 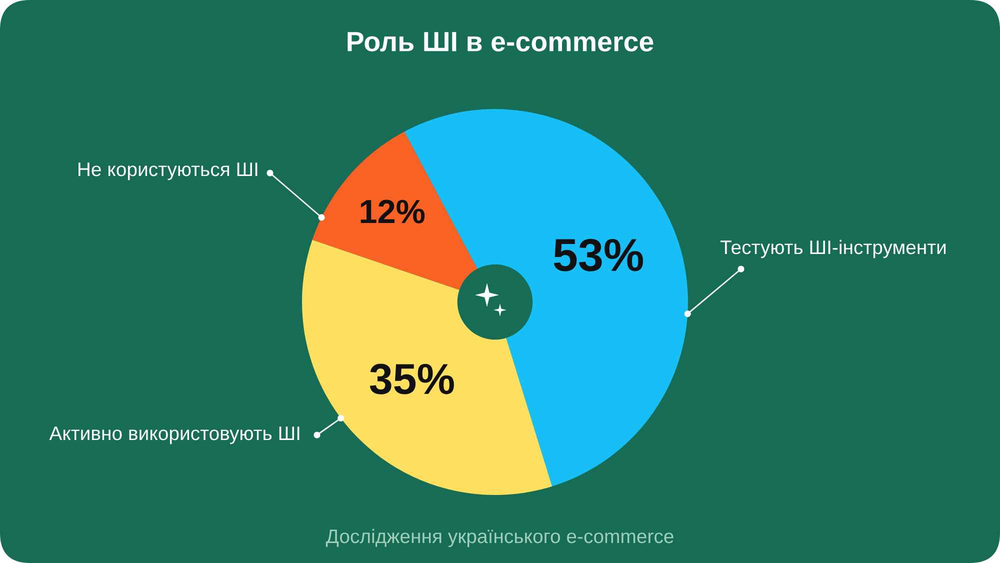 I want to click on chart-title: Роль ШІ в e-commerce, so click(x=501, y=42).